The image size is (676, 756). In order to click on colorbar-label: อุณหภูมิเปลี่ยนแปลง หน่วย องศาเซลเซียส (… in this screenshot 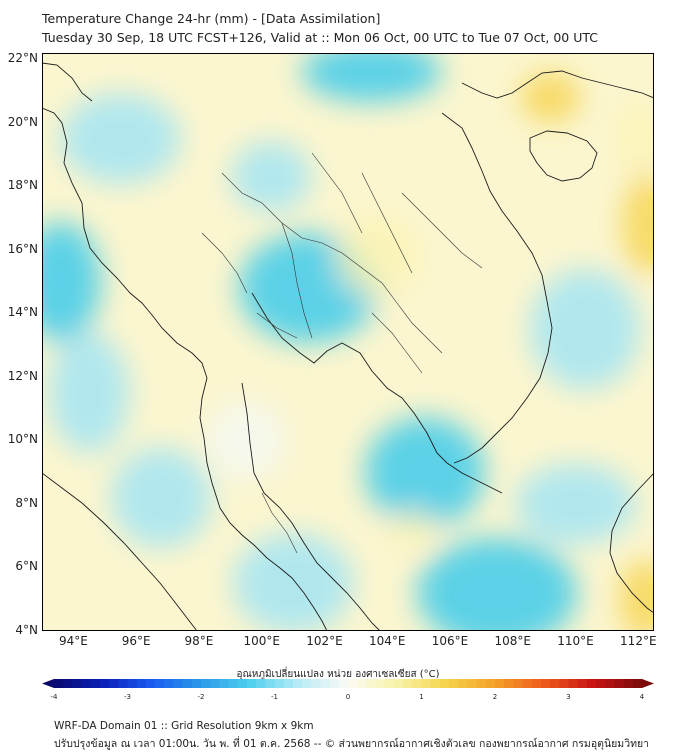, I will do `click(338, 674)`.